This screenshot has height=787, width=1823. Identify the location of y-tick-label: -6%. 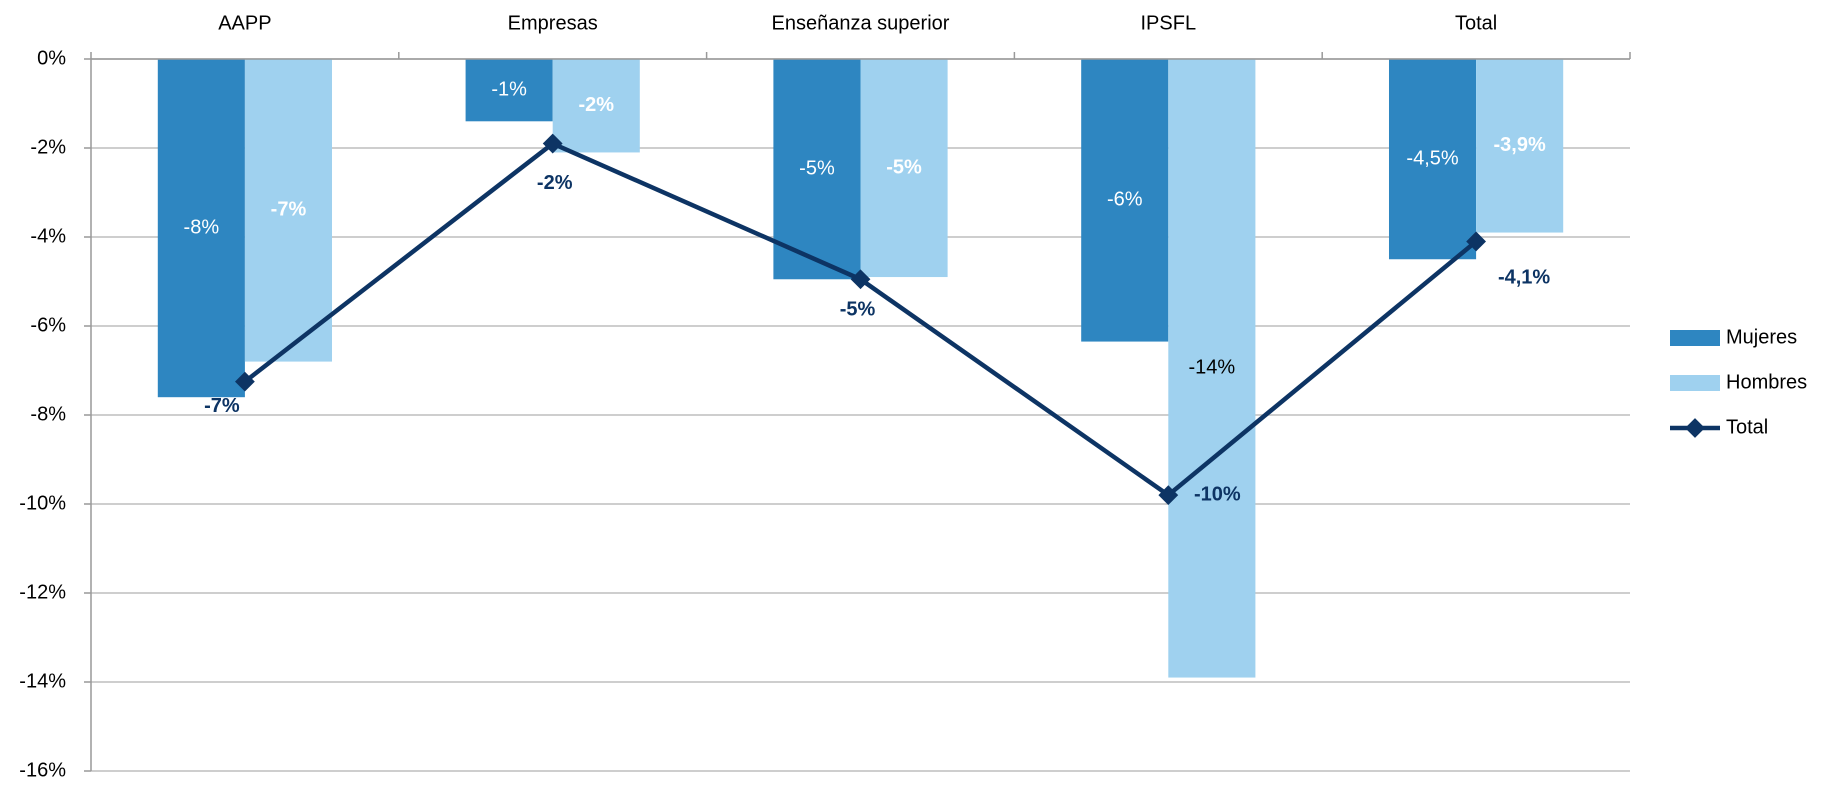
(48, 325).